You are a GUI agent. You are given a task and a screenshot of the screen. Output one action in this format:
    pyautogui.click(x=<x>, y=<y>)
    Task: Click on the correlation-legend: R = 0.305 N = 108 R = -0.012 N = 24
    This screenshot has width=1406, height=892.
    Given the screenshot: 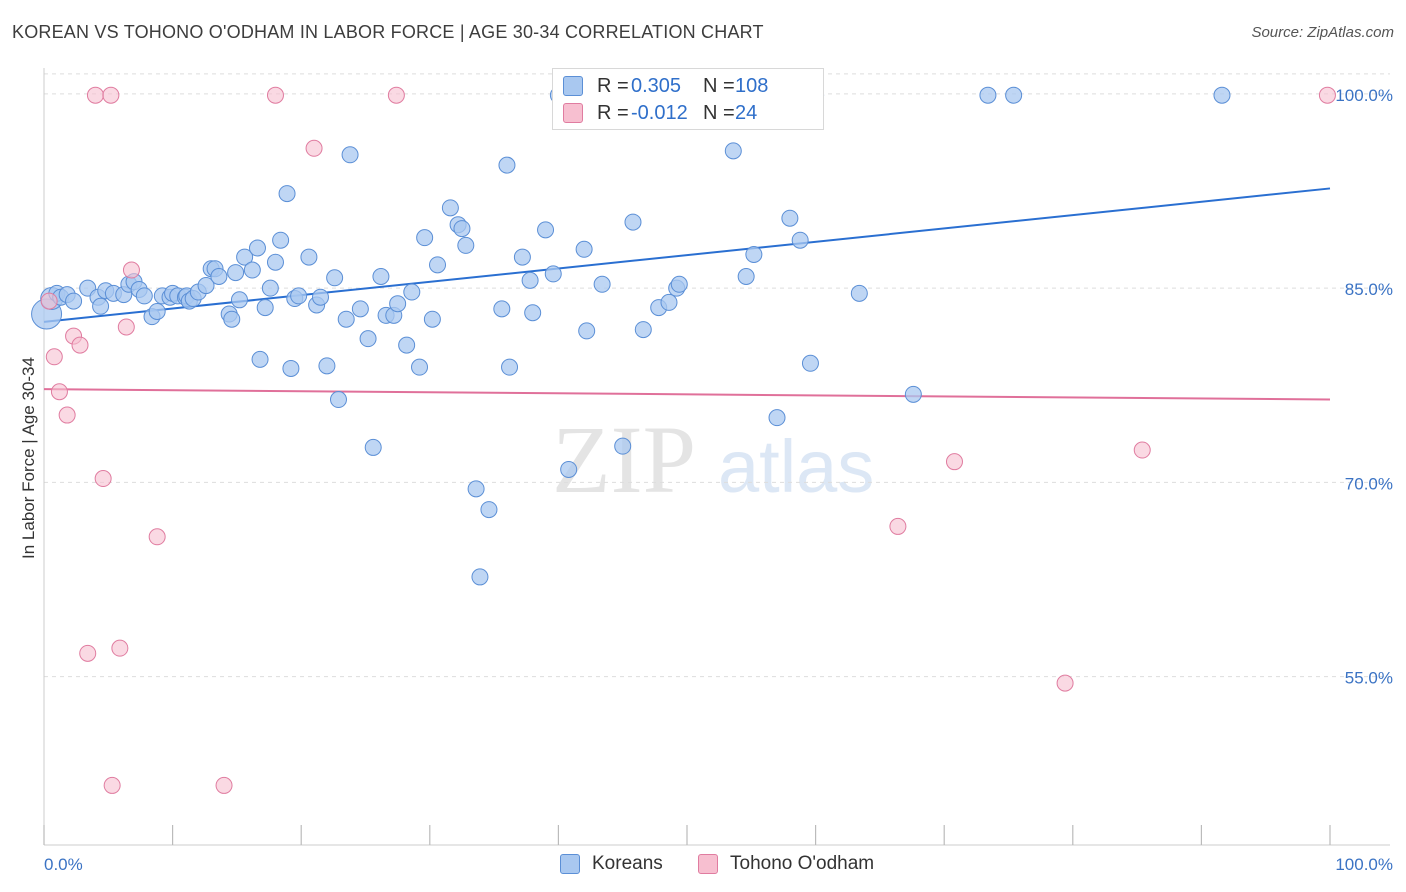 What is the action you would take?
    pyautogui.click(x=688, y=99)
    